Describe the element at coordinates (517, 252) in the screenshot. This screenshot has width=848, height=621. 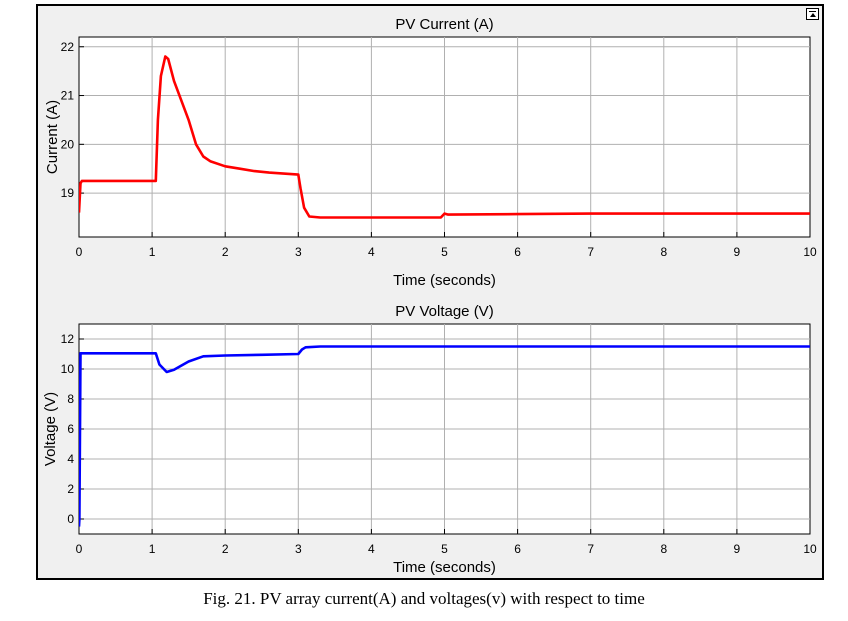
I see `current-xtick-label: 6` at that location.